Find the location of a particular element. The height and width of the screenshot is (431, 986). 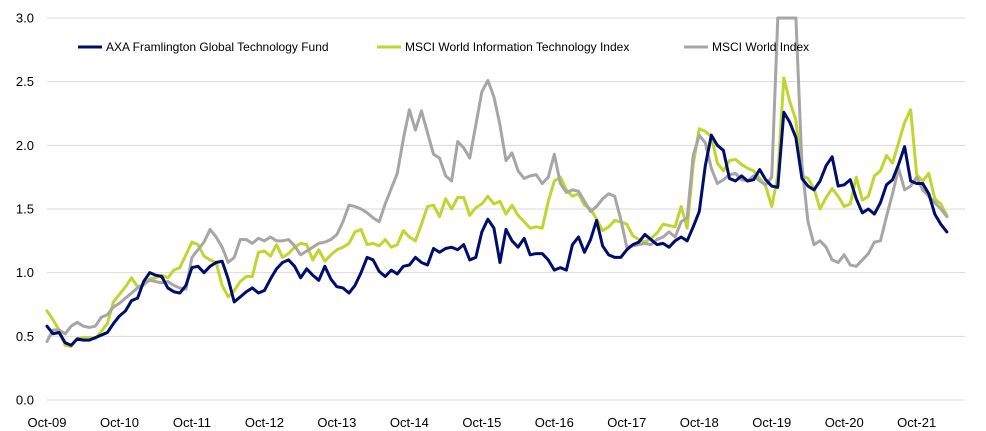

x-tick-label: Oct-17 is located at coordinates (626, 422).